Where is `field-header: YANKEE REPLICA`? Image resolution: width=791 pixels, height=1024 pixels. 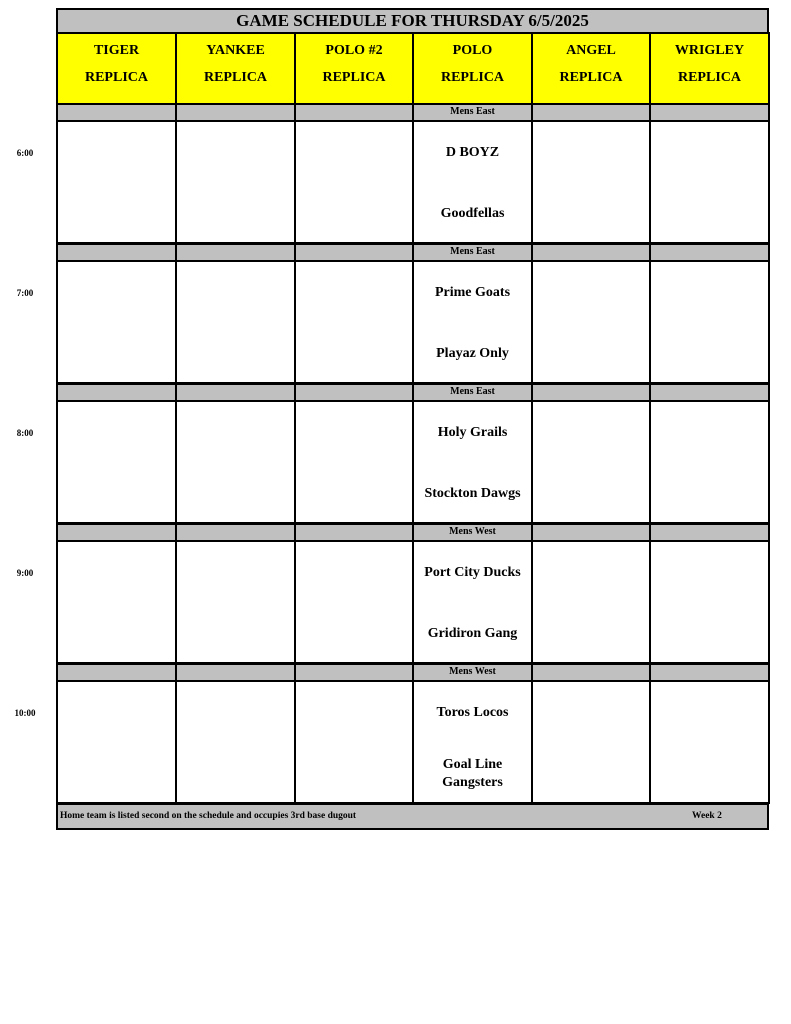
field-header: YANKEE REPLICA is located at coordinates (235, 68).